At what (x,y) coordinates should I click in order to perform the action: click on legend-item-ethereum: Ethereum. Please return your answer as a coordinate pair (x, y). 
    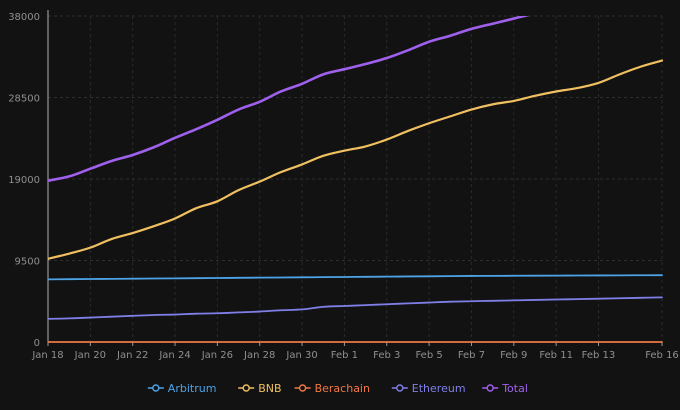
    Looking at the image, I should click on (428, 388).